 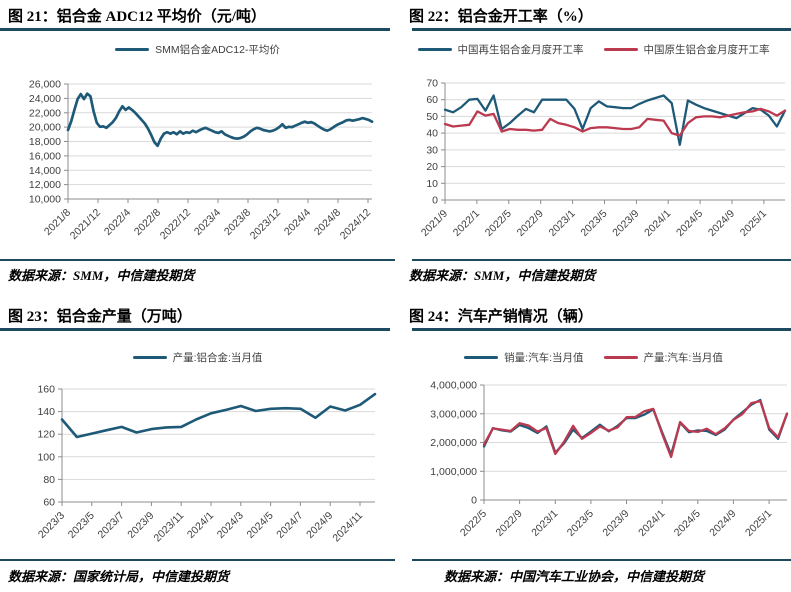 What do you see at coordinates (501, 317) in the screenshot?
I see `chart-title-24: 图 24：汽车产销情况（辆）` at bounding box center [501, 317].